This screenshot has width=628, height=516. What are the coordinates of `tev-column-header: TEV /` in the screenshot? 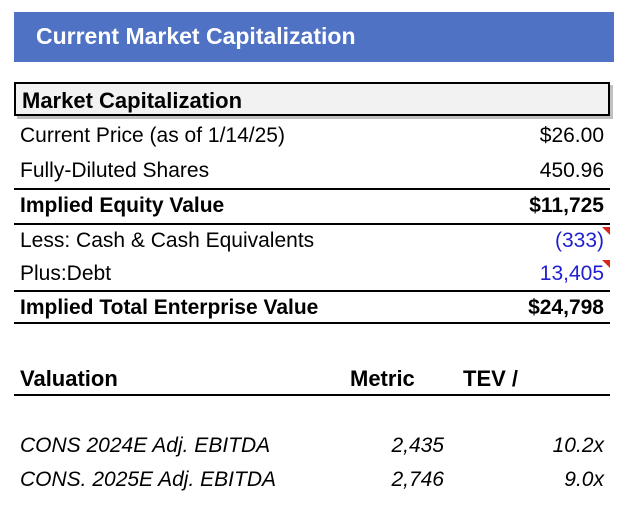 It's located at (491, 378).